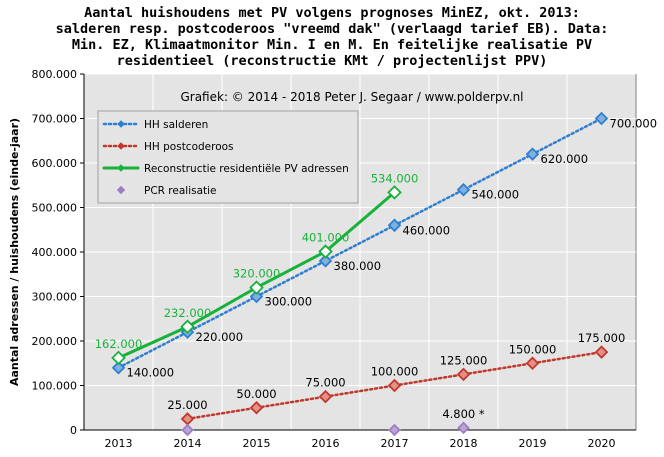 Image resolution: width=664 pixels, height=457 pixels. Describe the element at coordinates (55, 208) in the screenshot. I see `y-tick-label: 500.000` at that location.